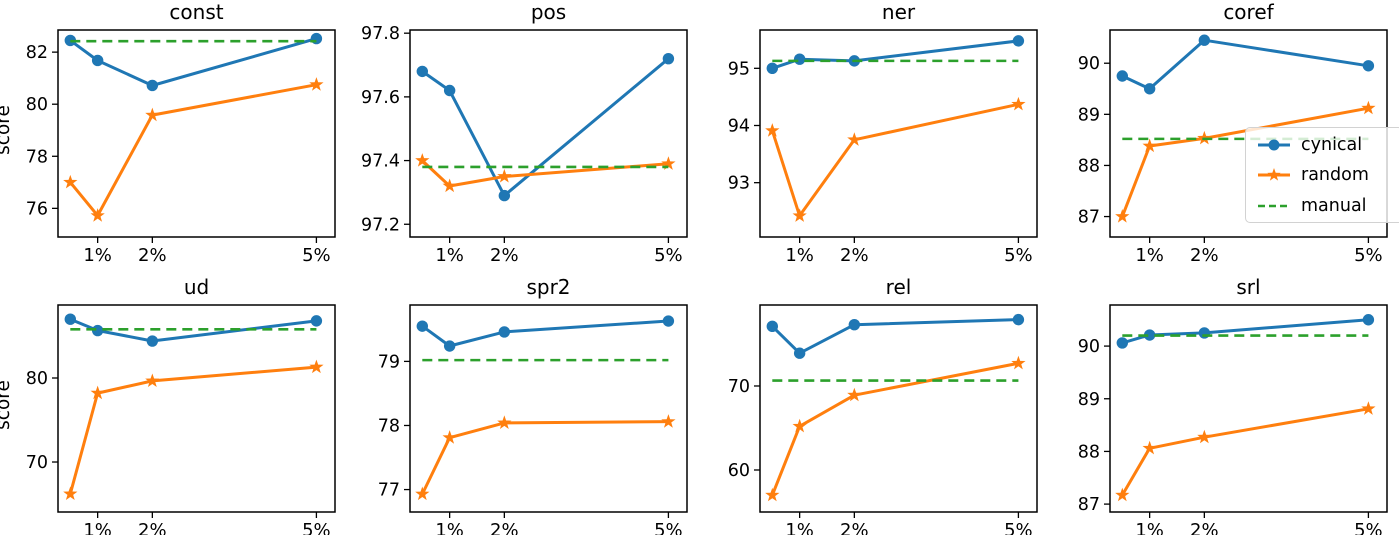  I want to click on svg-text: 60, so click(739, 471).